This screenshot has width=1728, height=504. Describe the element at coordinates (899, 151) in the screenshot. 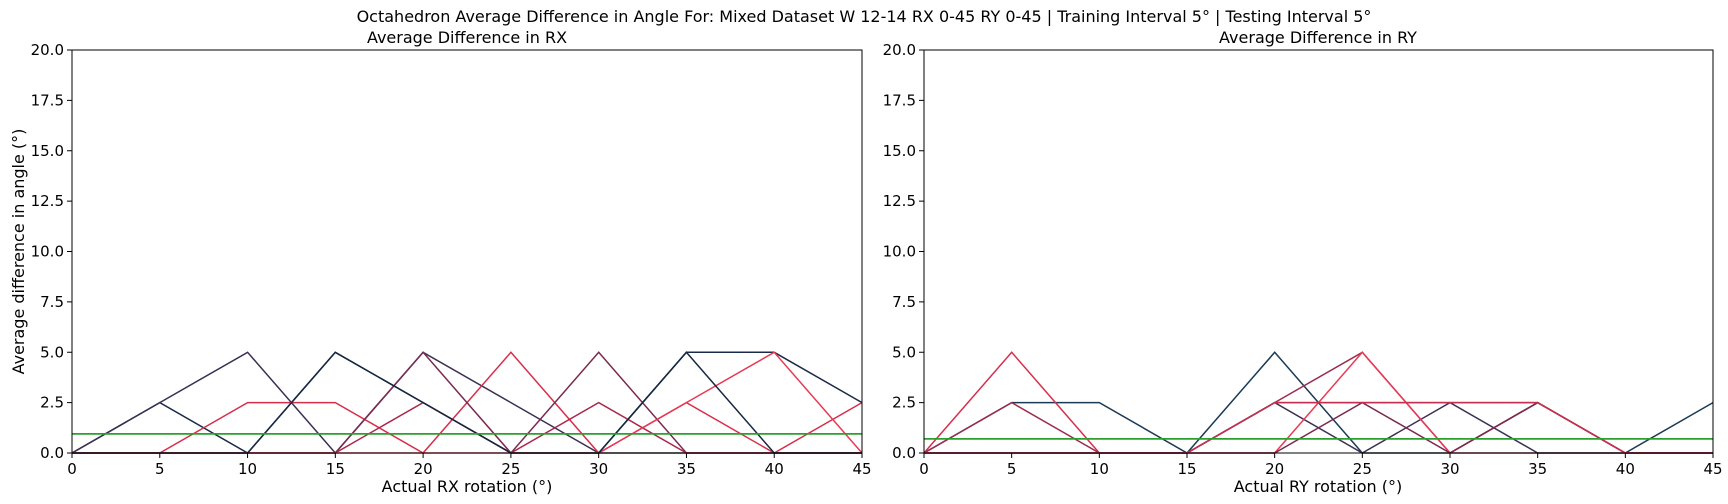

I see `subplot-ry-ytick-label: 15.0` at that location.